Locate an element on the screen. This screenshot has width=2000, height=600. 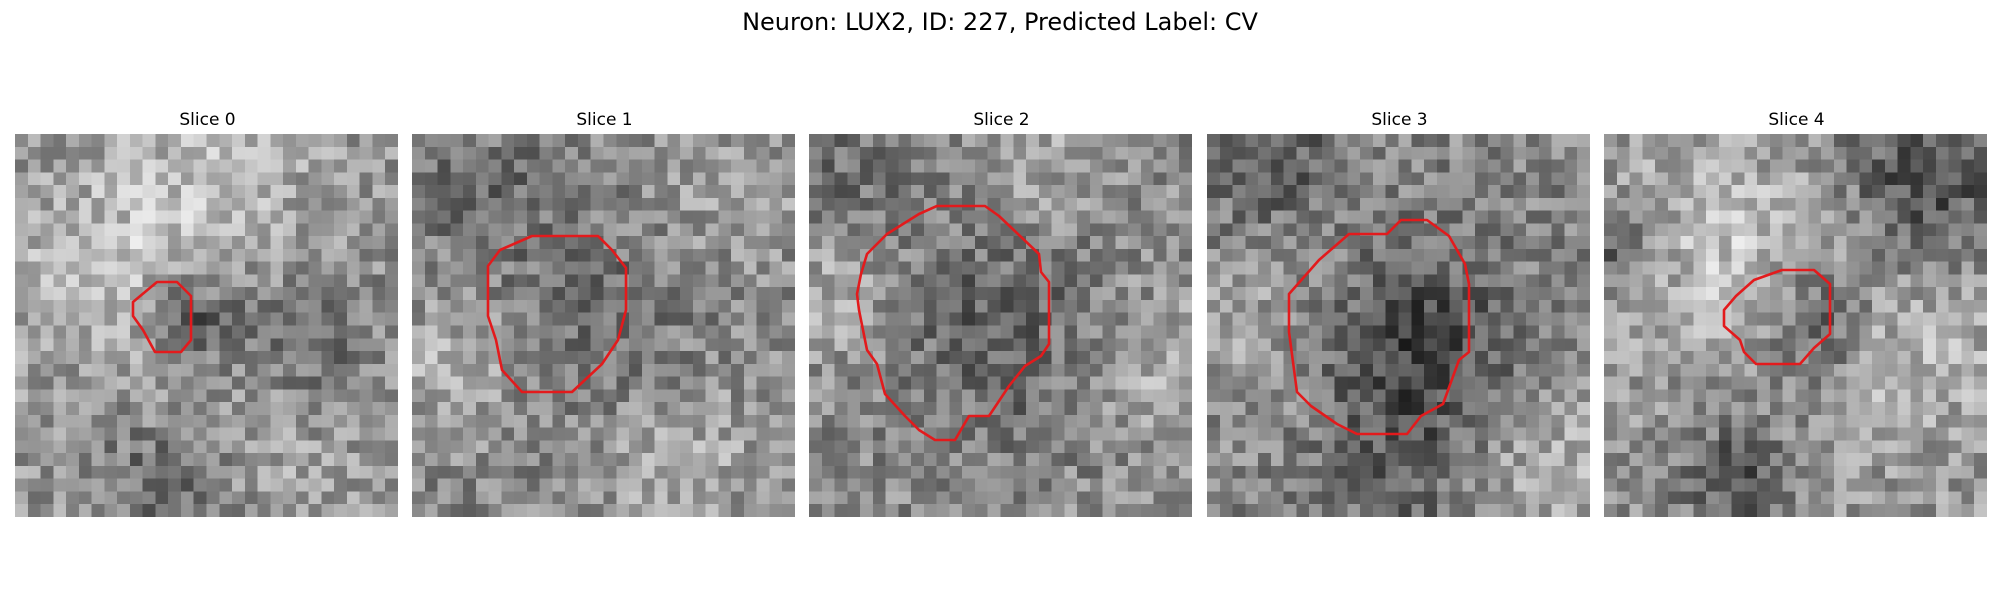
slice-title: Slice 2 is located at coordinates (1001, 120).